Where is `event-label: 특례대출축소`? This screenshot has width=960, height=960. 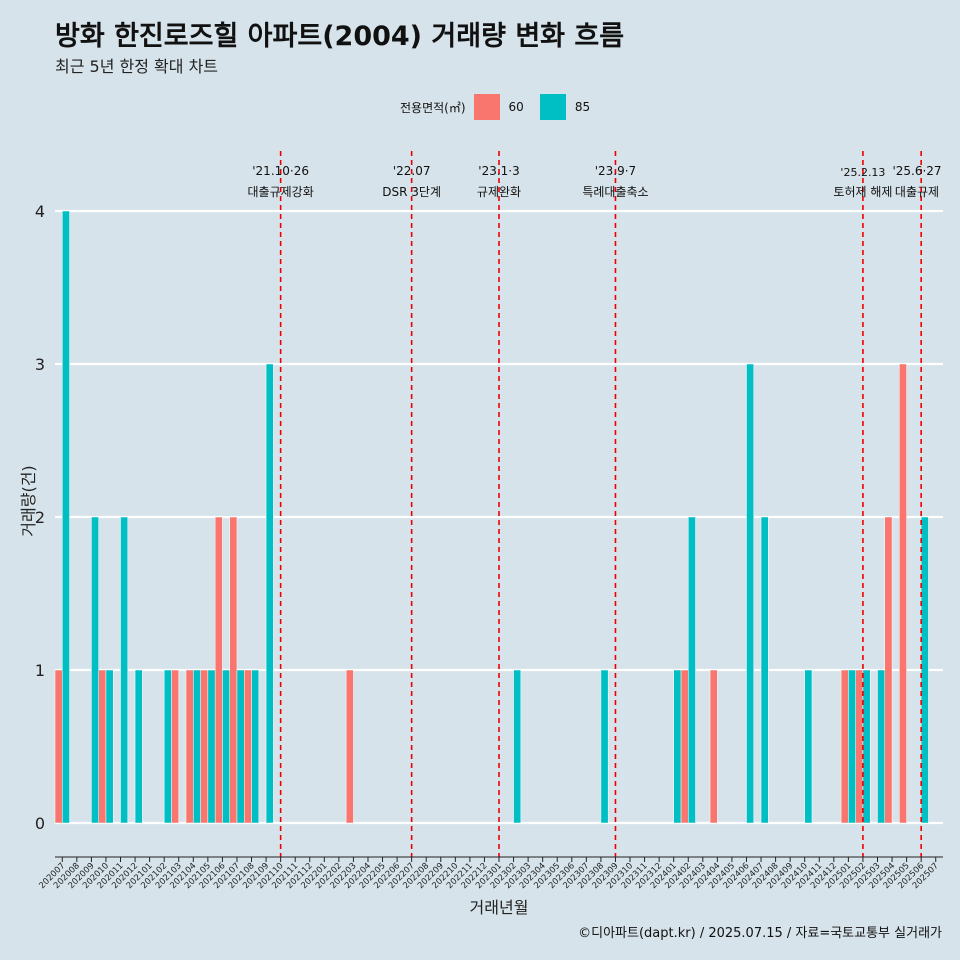 event-label: 특례대출축소 is located at coordinates (615, 192).